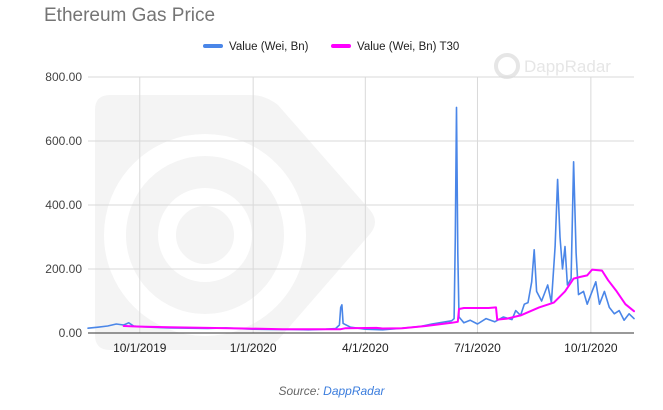 This screenshot has height=410, width=663. I want to click on x-tick-label: 7/1/2020, so click(477, 348).